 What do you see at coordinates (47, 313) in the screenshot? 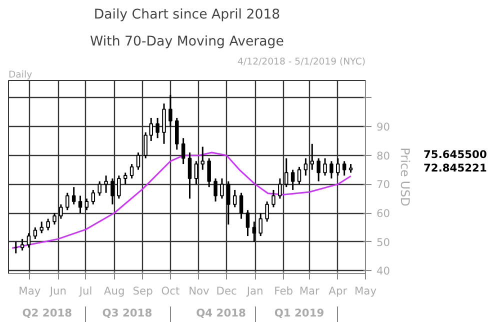
I see `x2-tick-label: Q2 2018` at bounding box center [47, 313].